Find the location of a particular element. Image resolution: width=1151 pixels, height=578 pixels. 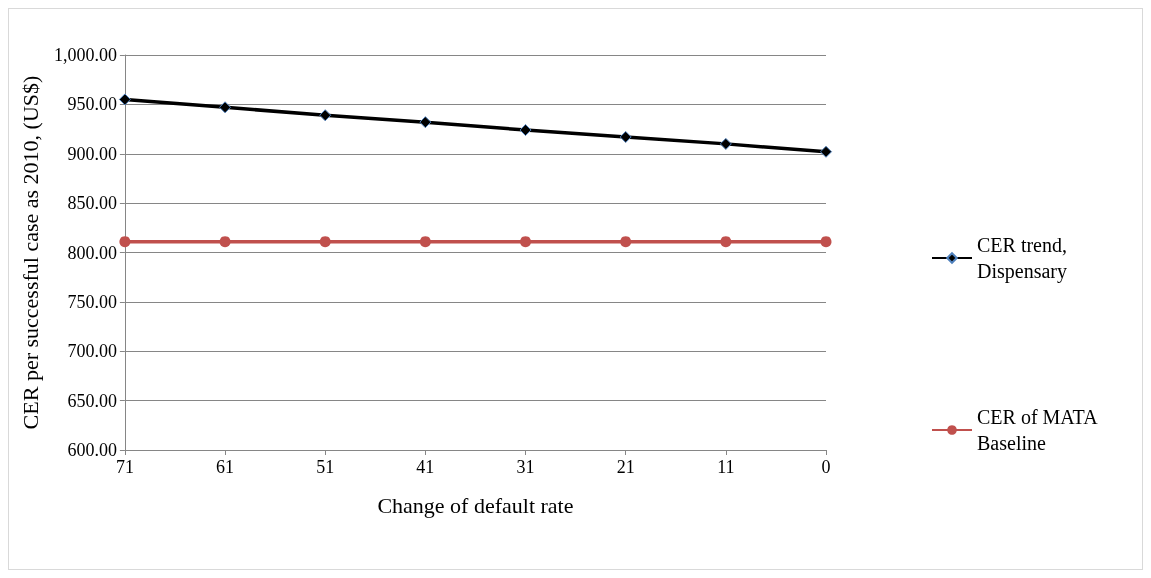

y-tick-label: 800.00 is located at coordinates (92, 252).